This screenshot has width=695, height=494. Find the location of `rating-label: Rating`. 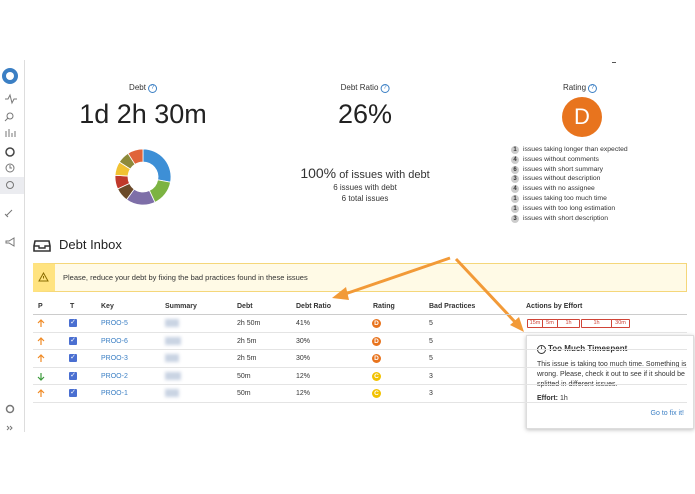

rating-label: Rating is located at coordinates (574, 87).